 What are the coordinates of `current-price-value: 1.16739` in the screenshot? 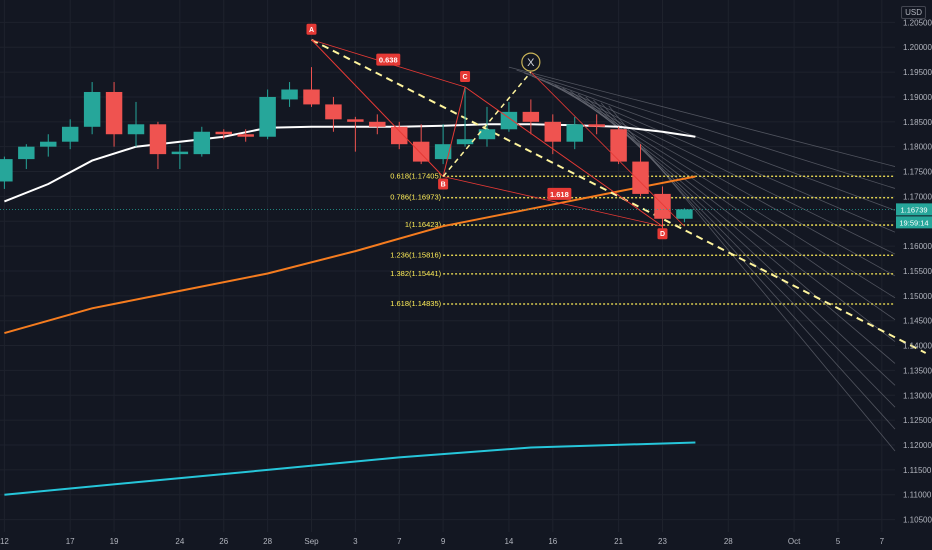 It's located at (913, 209).